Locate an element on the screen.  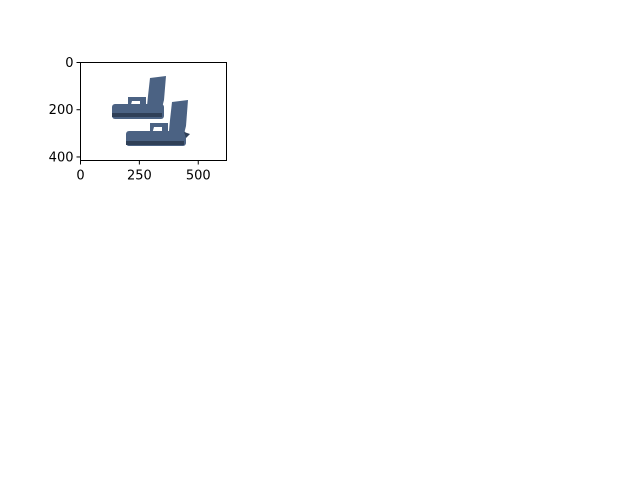
axes-frame is located at coordinates (153, 111).